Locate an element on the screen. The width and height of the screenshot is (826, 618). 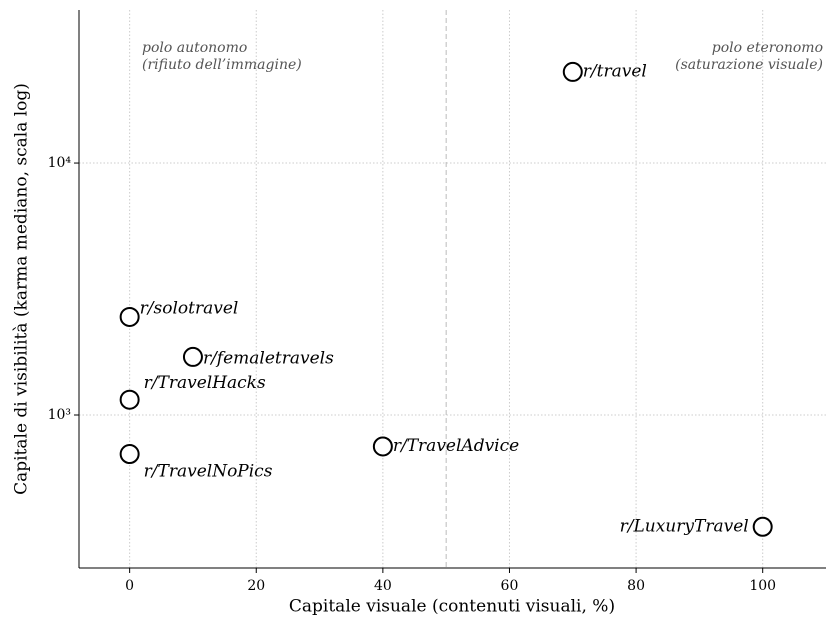
annotation: polo autonomo is located at coordinates (194, 48).